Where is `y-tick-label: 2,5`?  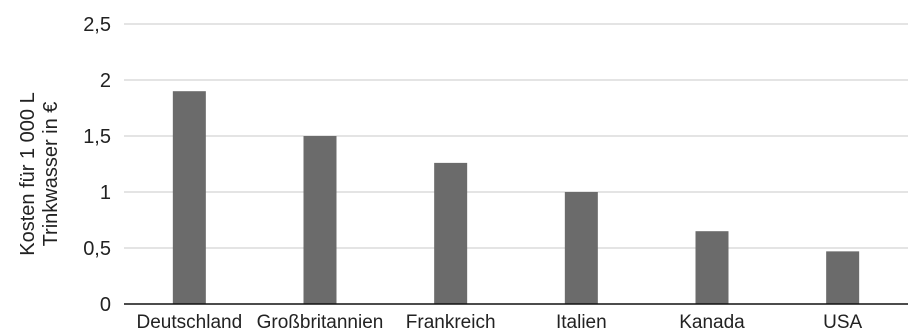 y-tick-label: 2,5 is located at coordinates (97, 25).